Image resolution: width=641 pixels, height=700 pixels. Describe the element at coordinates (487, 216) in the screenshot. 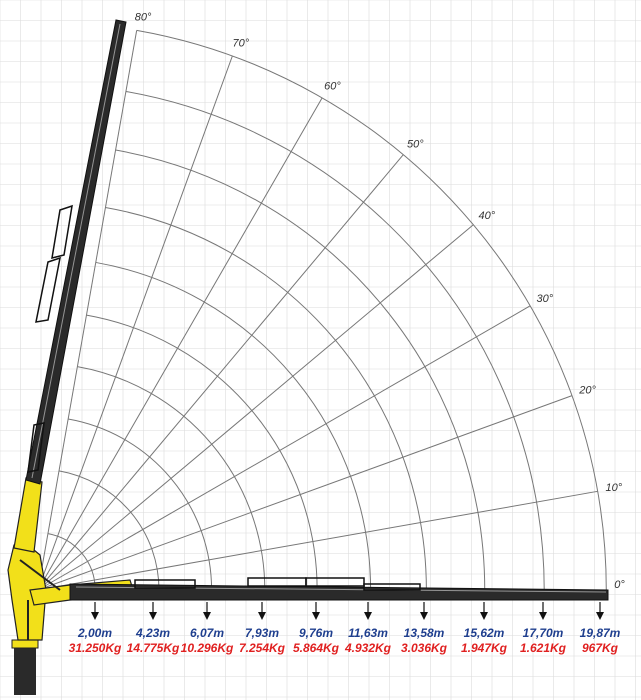

I see `angle-label: 40°` at that location.